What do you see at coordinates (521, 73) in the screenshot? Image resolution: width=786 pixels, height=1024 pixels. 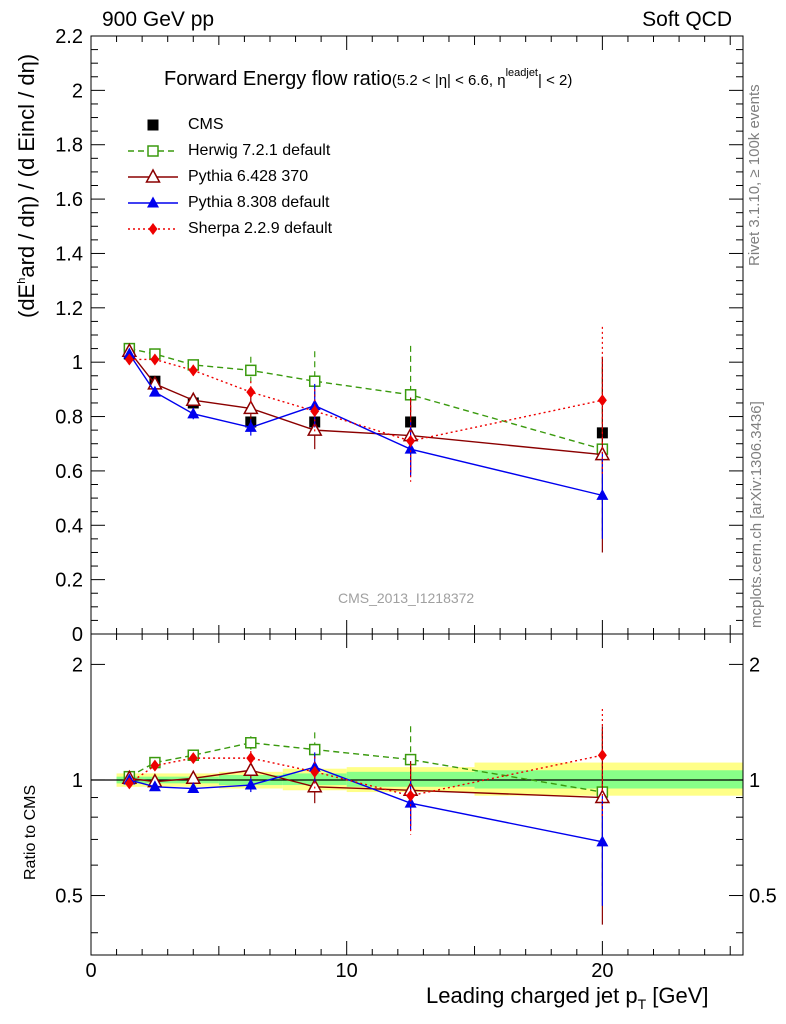 I see `plot-title-superscript: leadjet` at bounding box center [521, 73].